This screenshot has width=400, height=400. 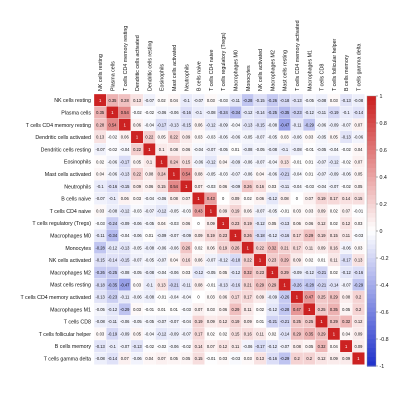 I want to click on cell-value-label: 0.28, so click(x=100, y=124).